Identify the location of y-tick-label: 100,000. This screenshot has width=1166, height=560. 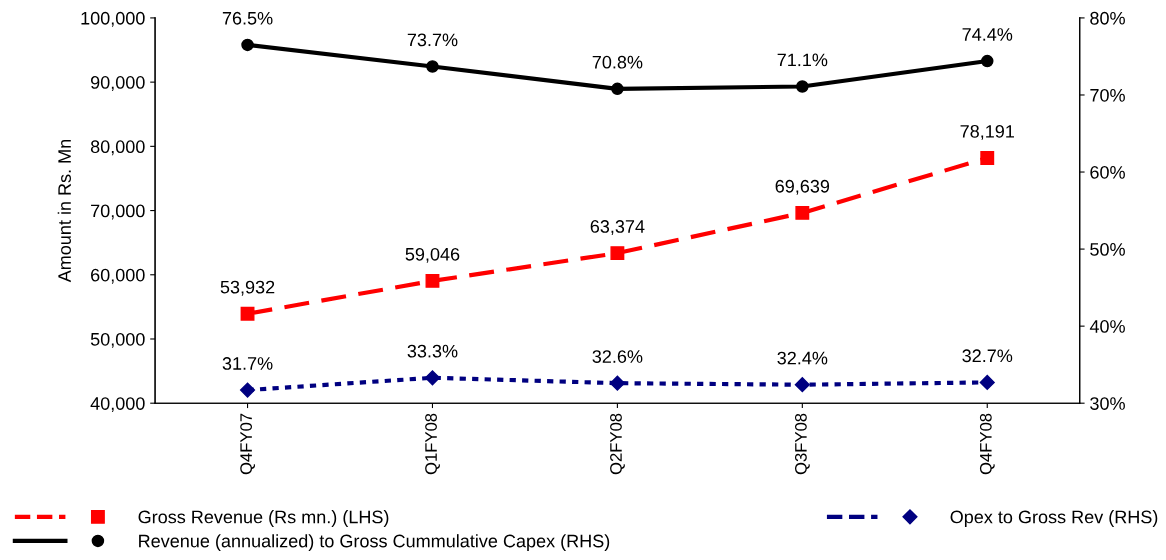
(113, 19).